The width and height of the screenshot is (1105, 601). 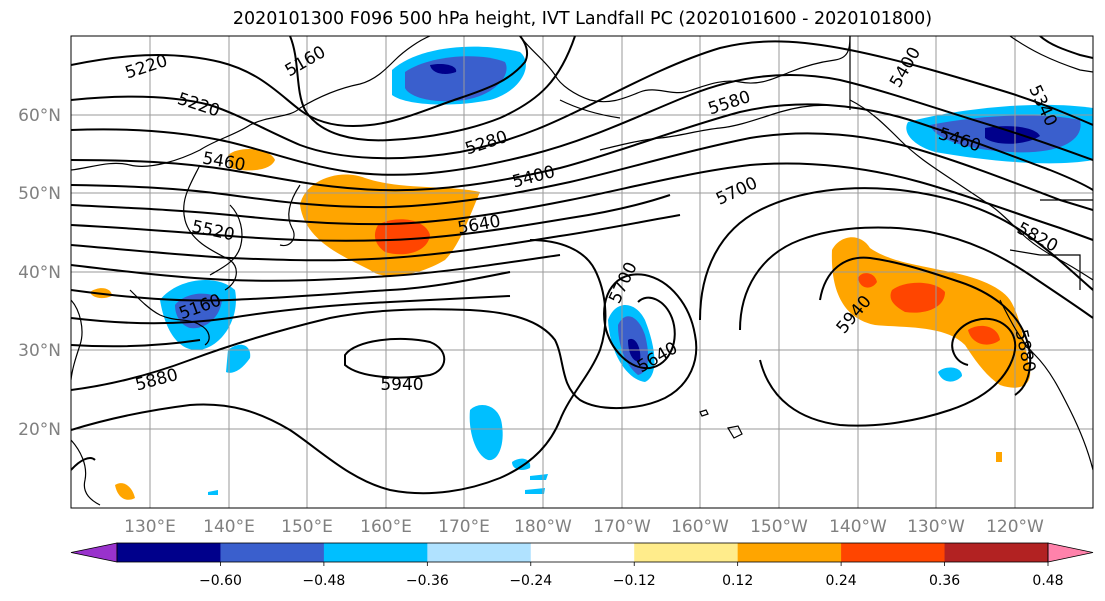 I want to click on lon-label: 150°E, so click(x=307, y=527).